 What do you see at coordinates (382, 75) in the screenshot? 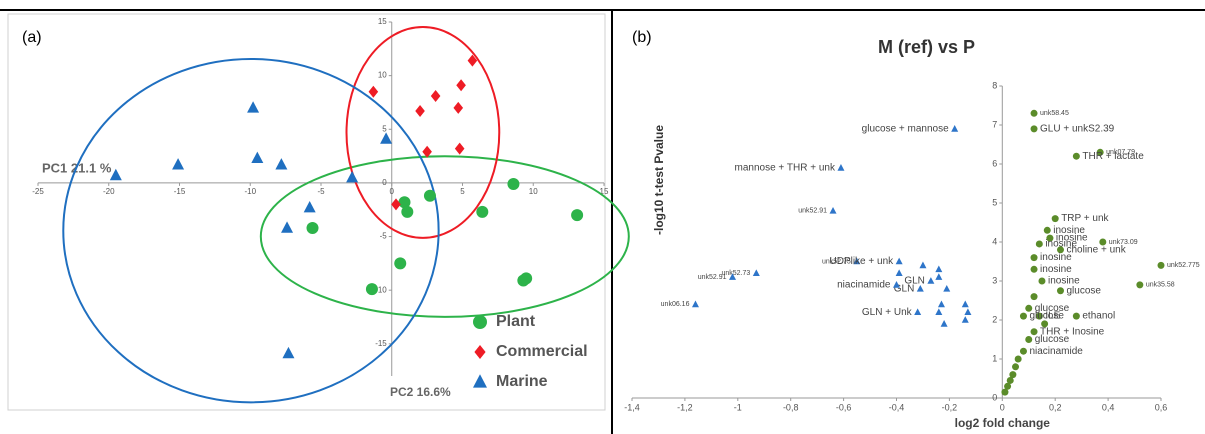
I see `y-tick-label: 10` at bounding box center [382, 75].